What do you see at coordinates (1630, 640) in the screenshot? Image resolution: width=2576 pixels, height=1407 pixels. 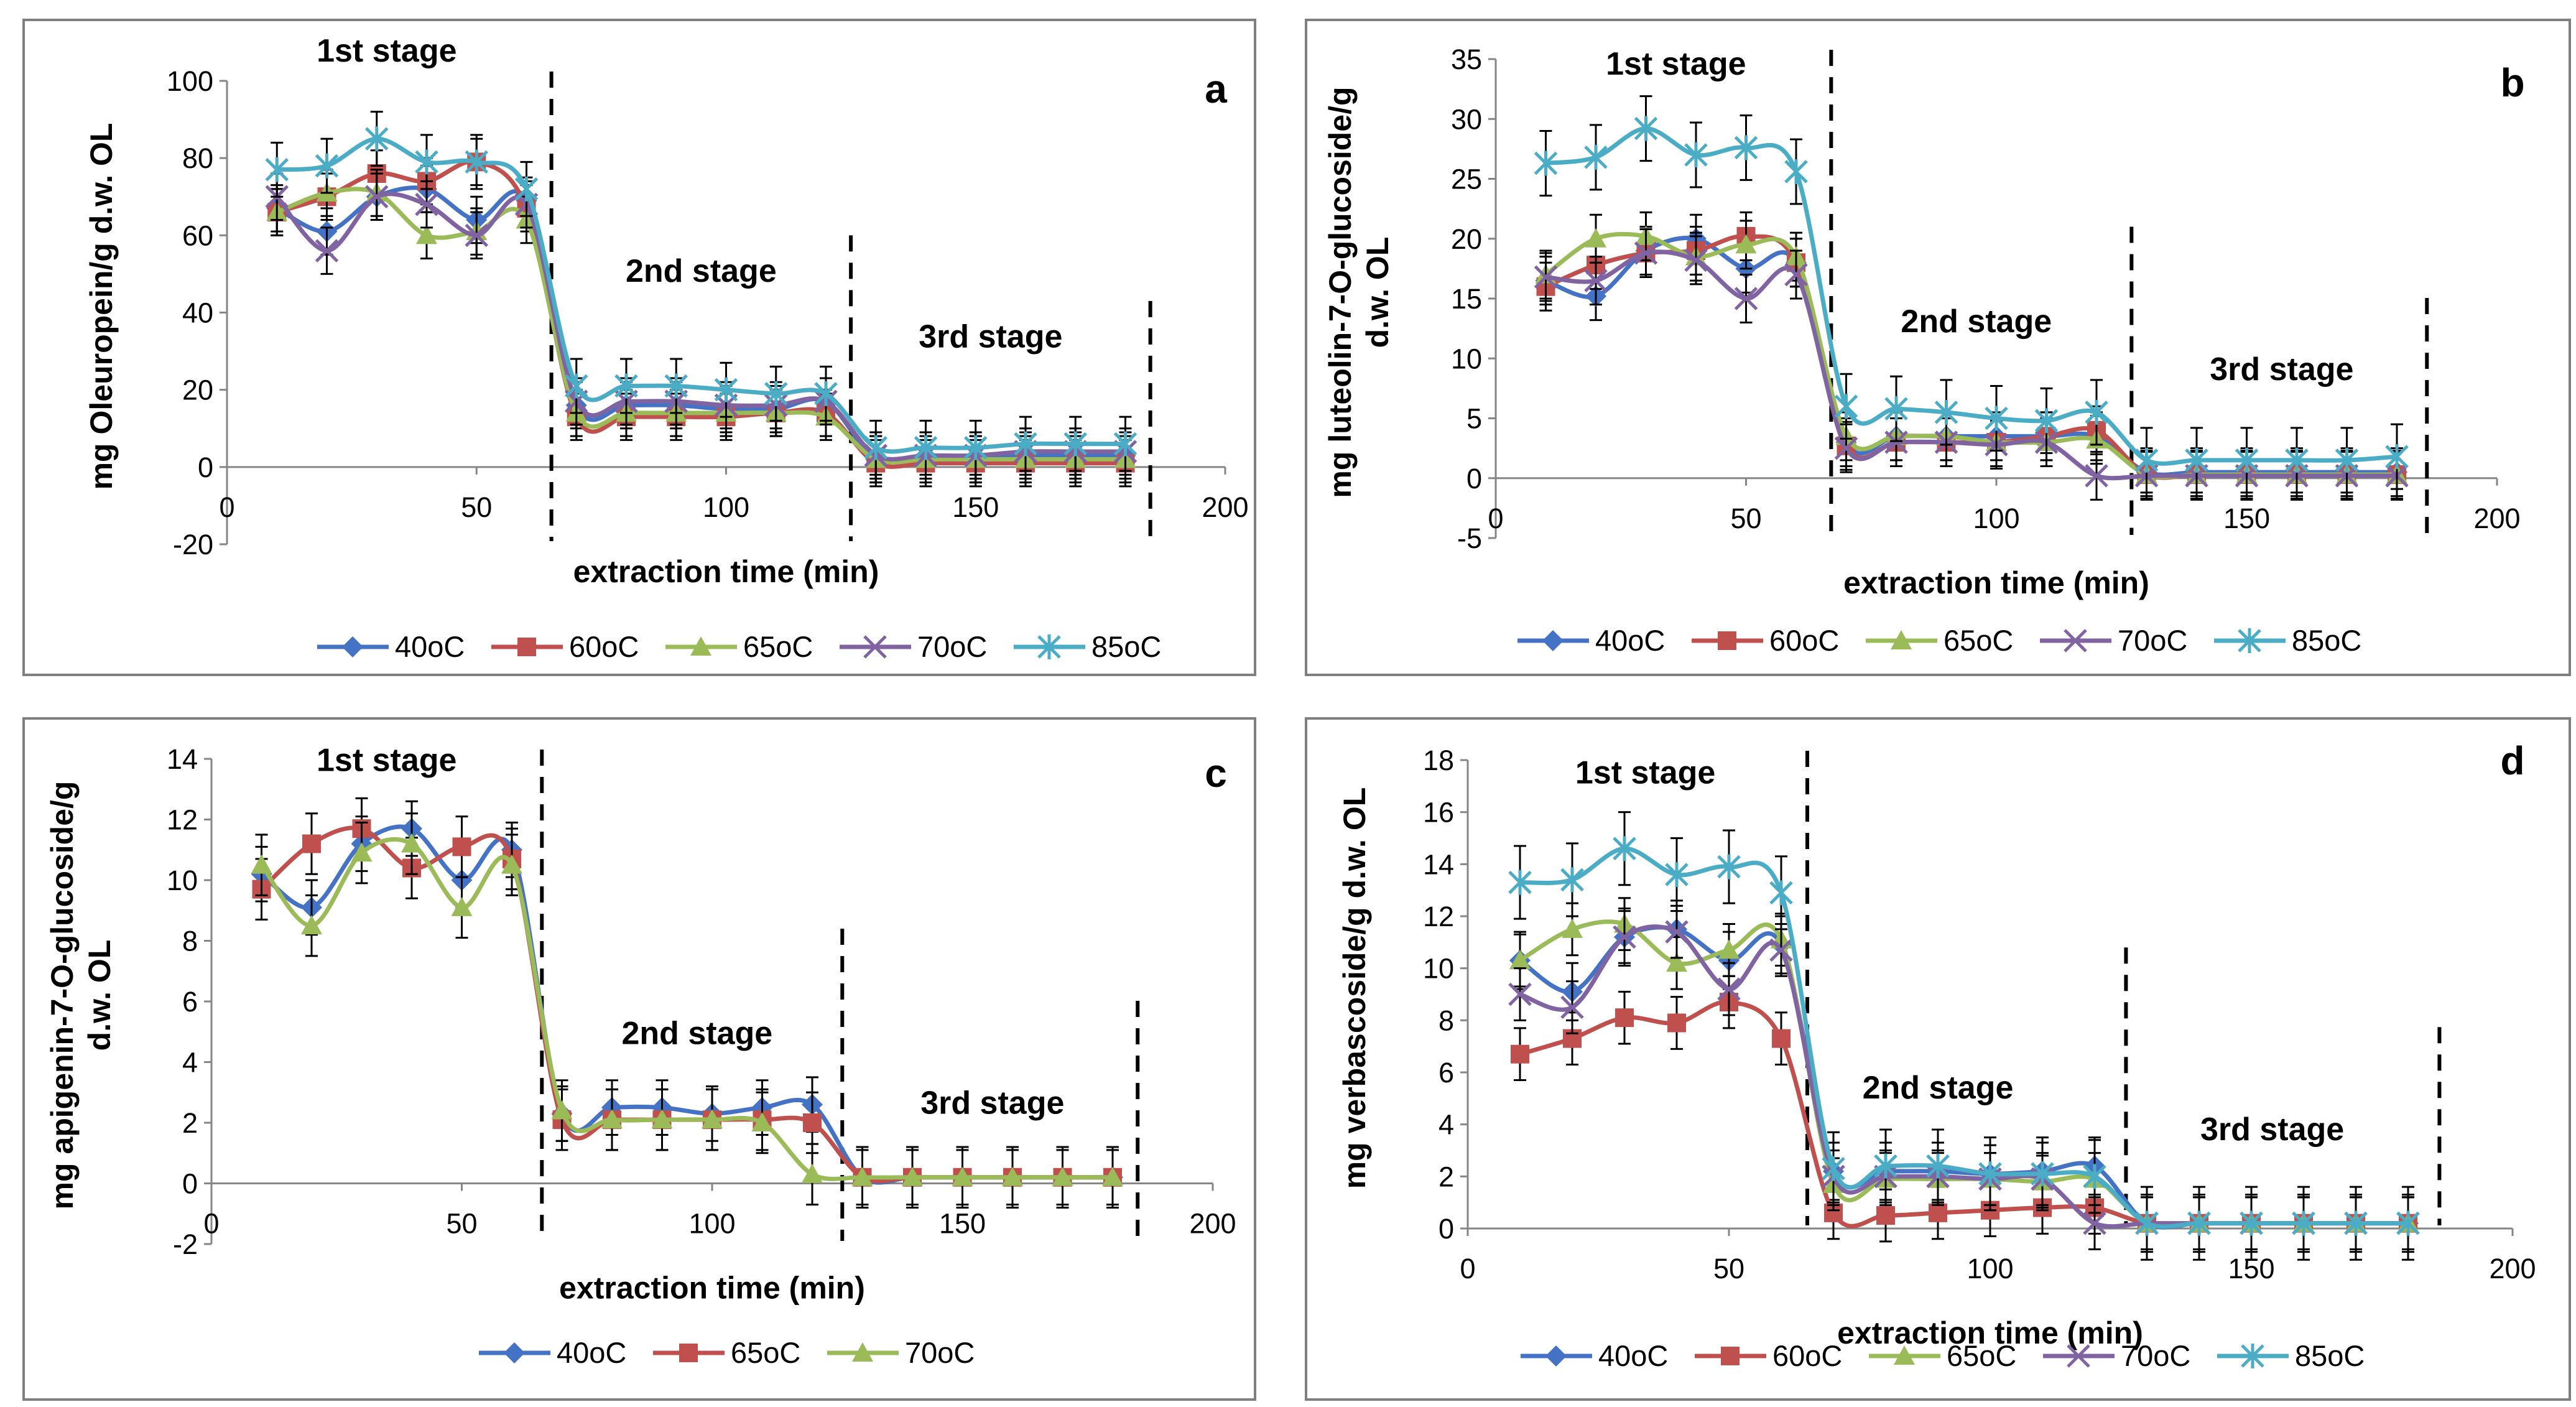 I see `legend-label: 40oC` at bounding box center [1630, 640].